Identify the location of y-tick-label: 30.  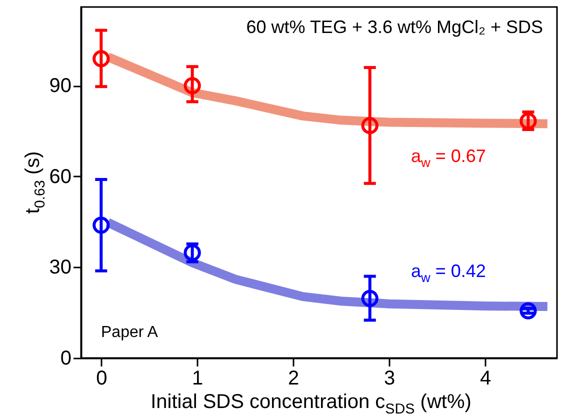
(60, 267).